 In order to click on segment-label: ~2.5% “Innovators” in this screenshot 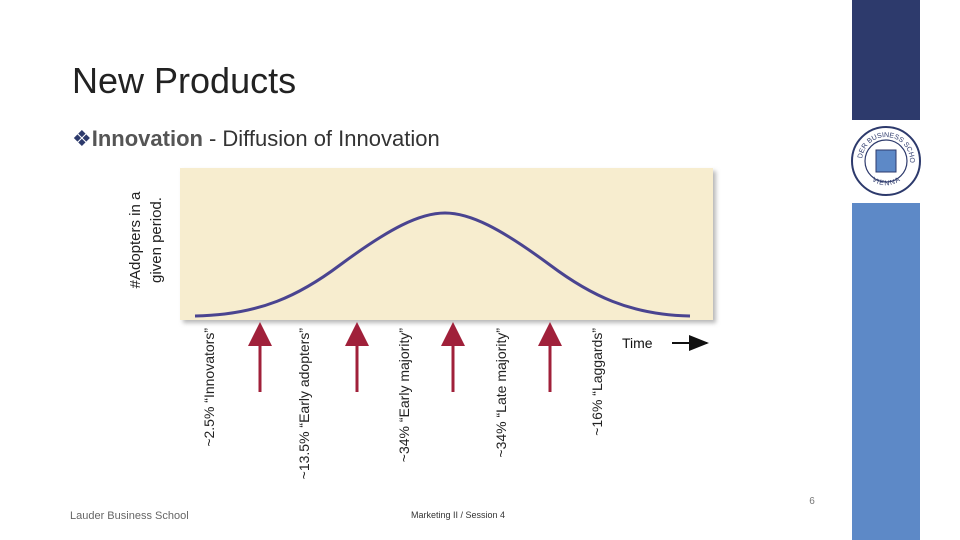, I will do `click(209, 387)`.